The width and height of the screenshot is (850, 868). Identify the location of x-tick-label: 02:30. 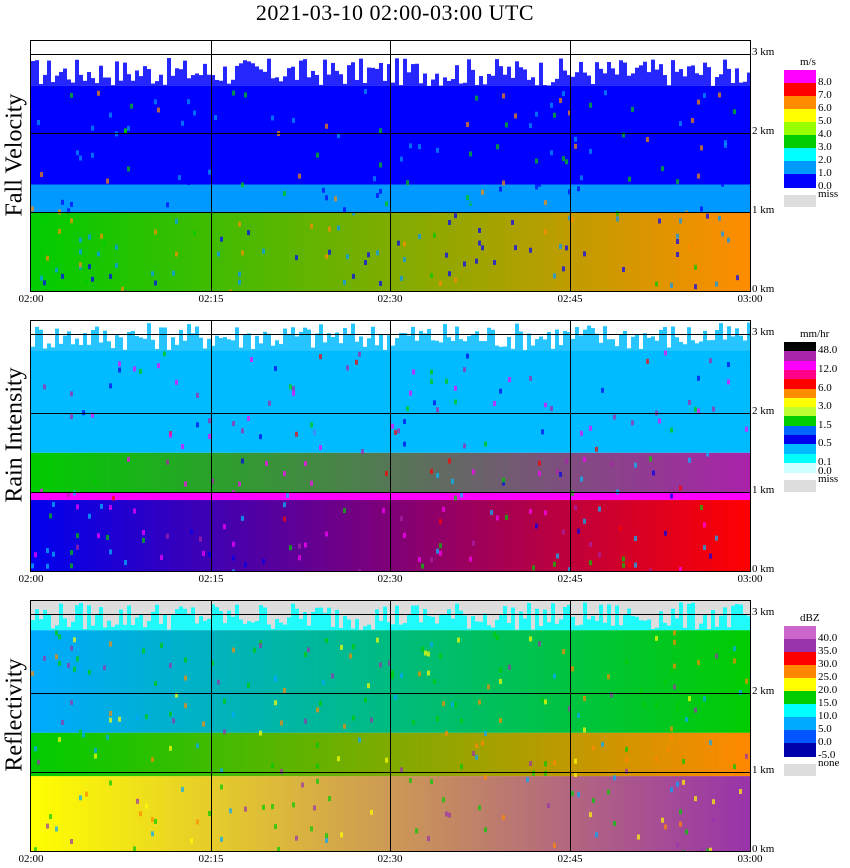
(390, 579).